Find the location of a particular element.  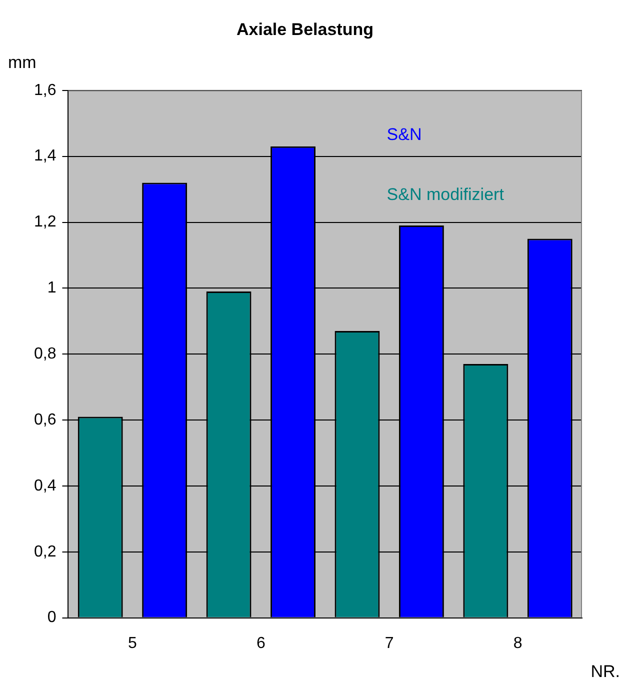

y-tick-label: 1 is located at coordinates (51, 288).